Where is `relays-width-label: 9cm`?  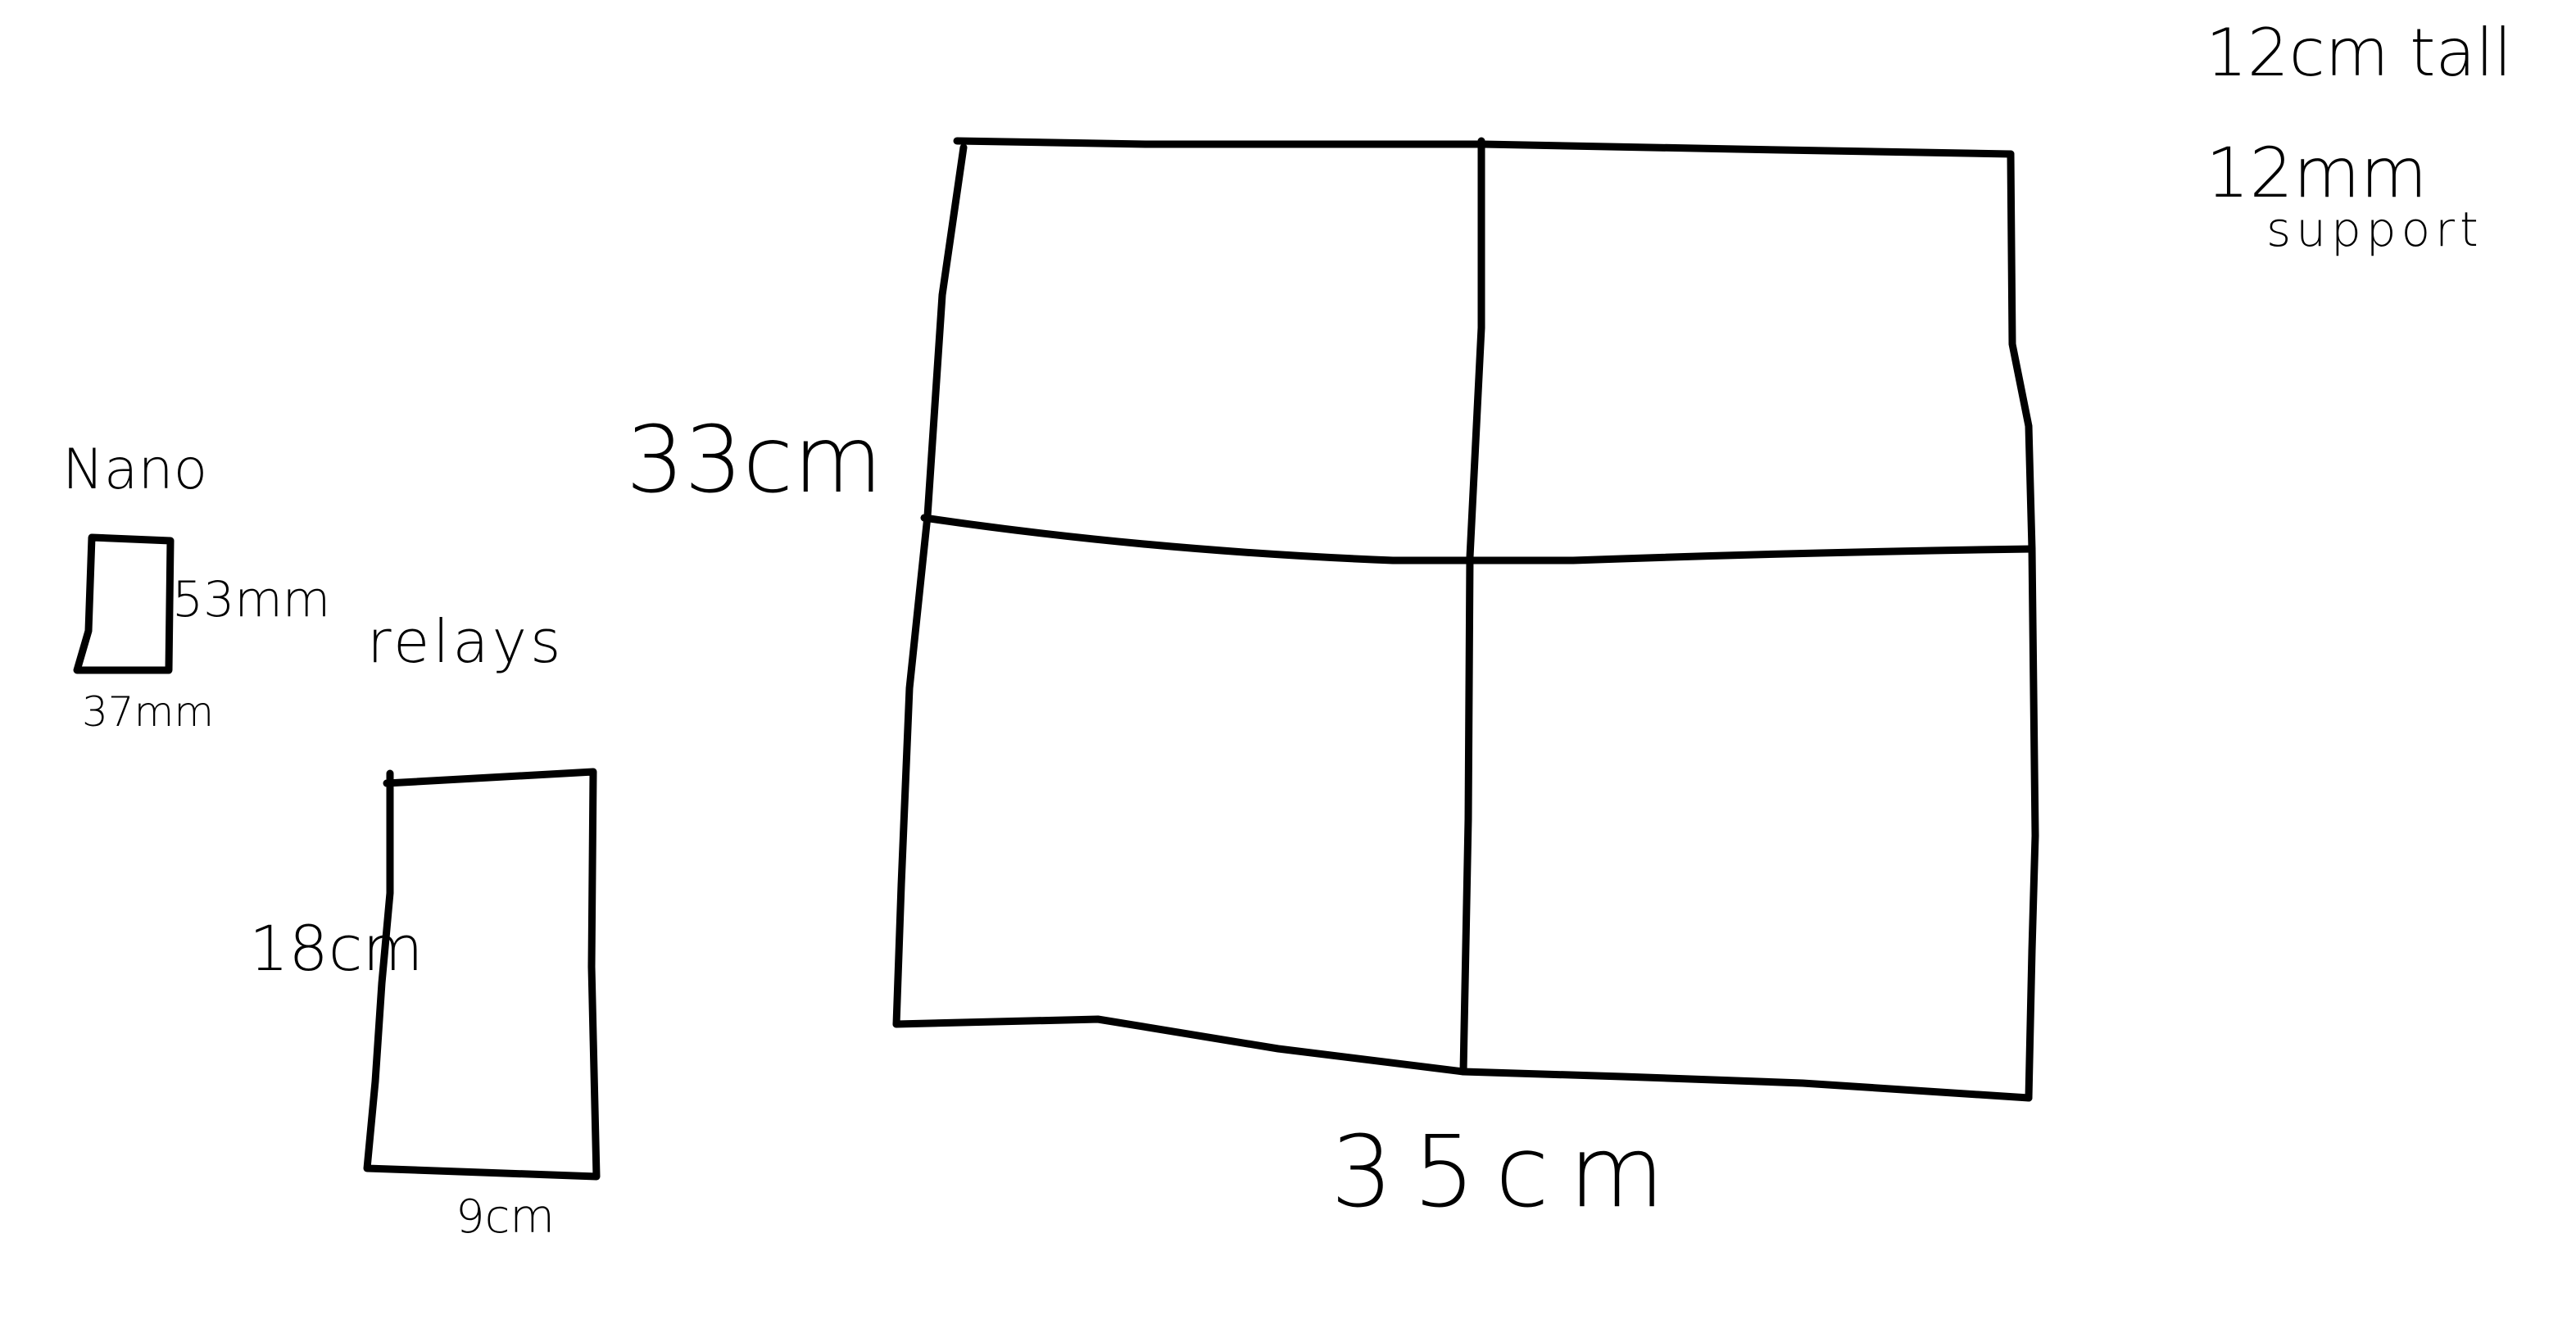
relays-width-label: 9cm is located at coordinates (505, 1217).